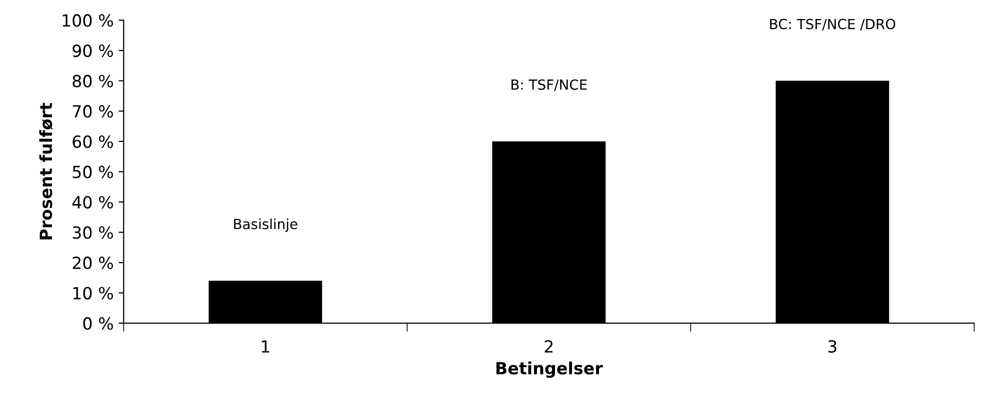 This screenshot has height=404, width=989. I want to click on y-tick-label: 70 %, so click(92, 111).